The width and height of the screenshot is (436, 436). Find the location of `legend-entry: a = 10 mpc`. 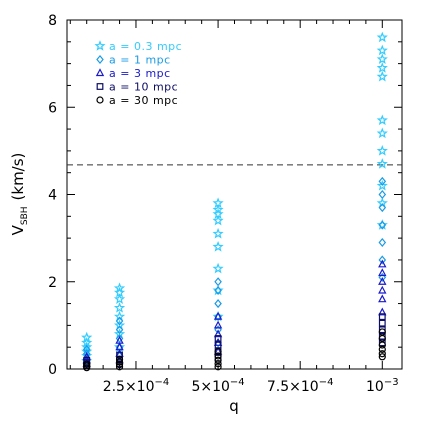

legend-entry: a = 10 mpc is located at coordinates (137, 87).